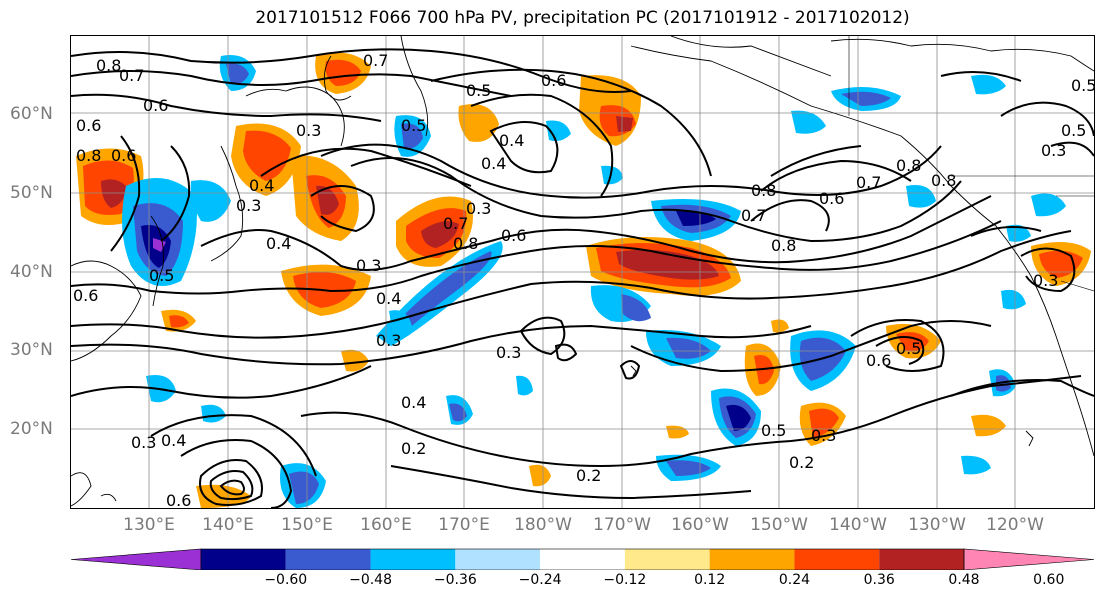 The width and height of the screenshot is (1105, 601). Describe the element at coordinates (136, 559) in the screenshot. I see `colorbar-extend-low` at that location.